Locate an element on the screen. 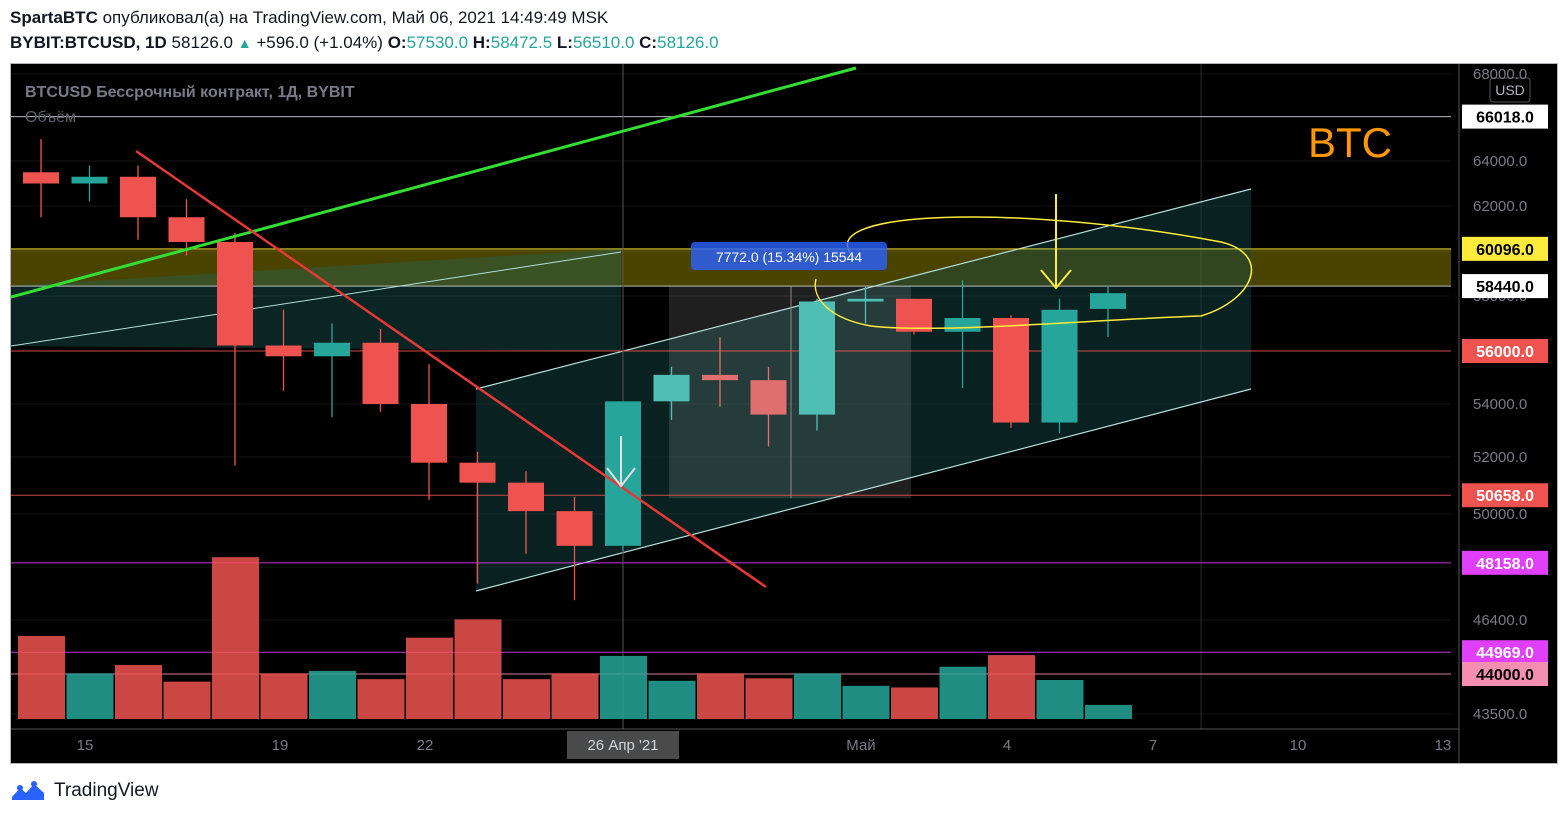  highlight-ellipse is located at coordinates (1033, 273).